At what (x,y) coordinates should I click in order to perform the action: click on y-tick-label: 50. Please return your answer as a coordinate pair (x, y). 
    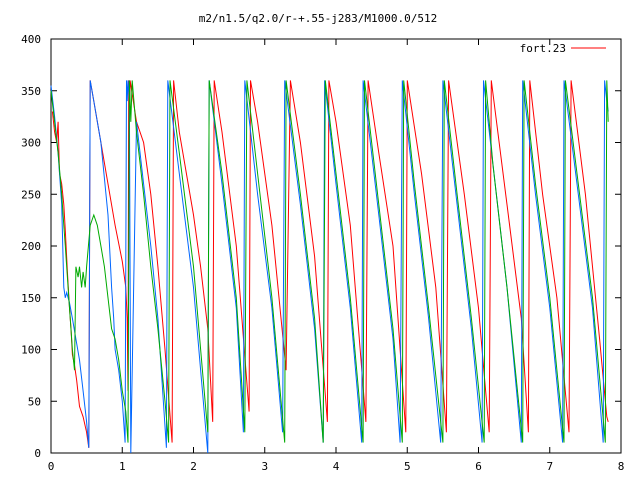
    Looking at the image, I should click on (34, 401).